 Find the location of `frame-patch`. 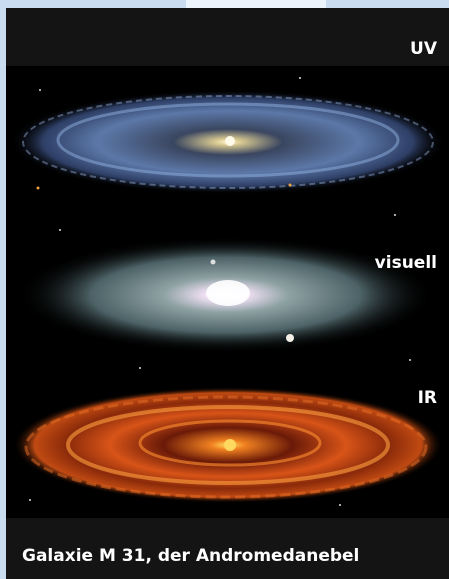

frame-patch is located at coordinates (256, 4).